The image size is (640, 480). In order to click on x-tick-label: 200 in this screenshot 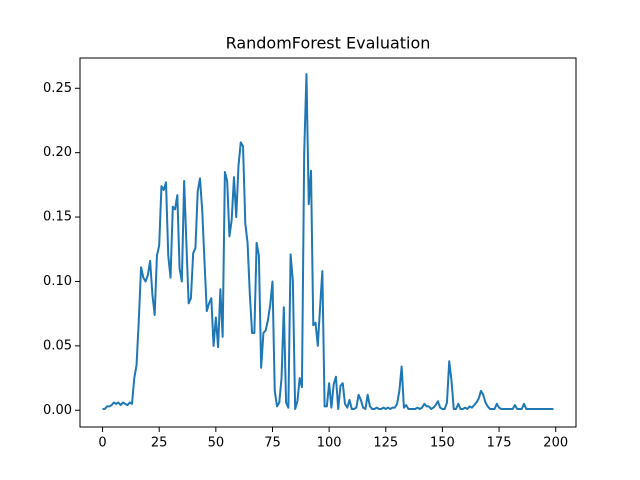, I will do `click(555, 443)`.